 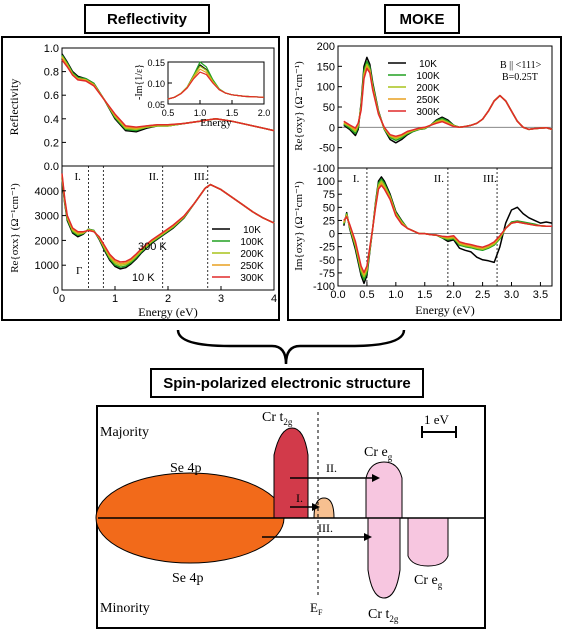 I want to click on y-tick-label: 0.6, so click(x=51, y=96).